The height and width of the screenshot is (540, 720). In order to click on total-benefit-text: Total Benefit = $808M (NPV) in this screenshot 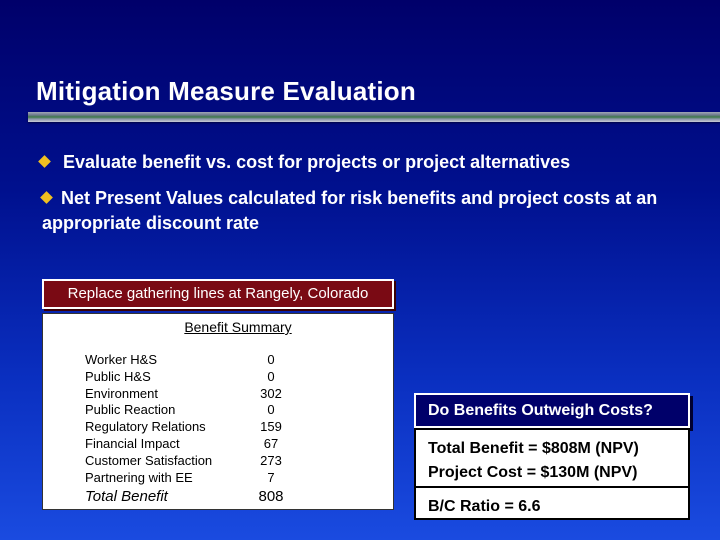, I will do `click(533, 448)`.